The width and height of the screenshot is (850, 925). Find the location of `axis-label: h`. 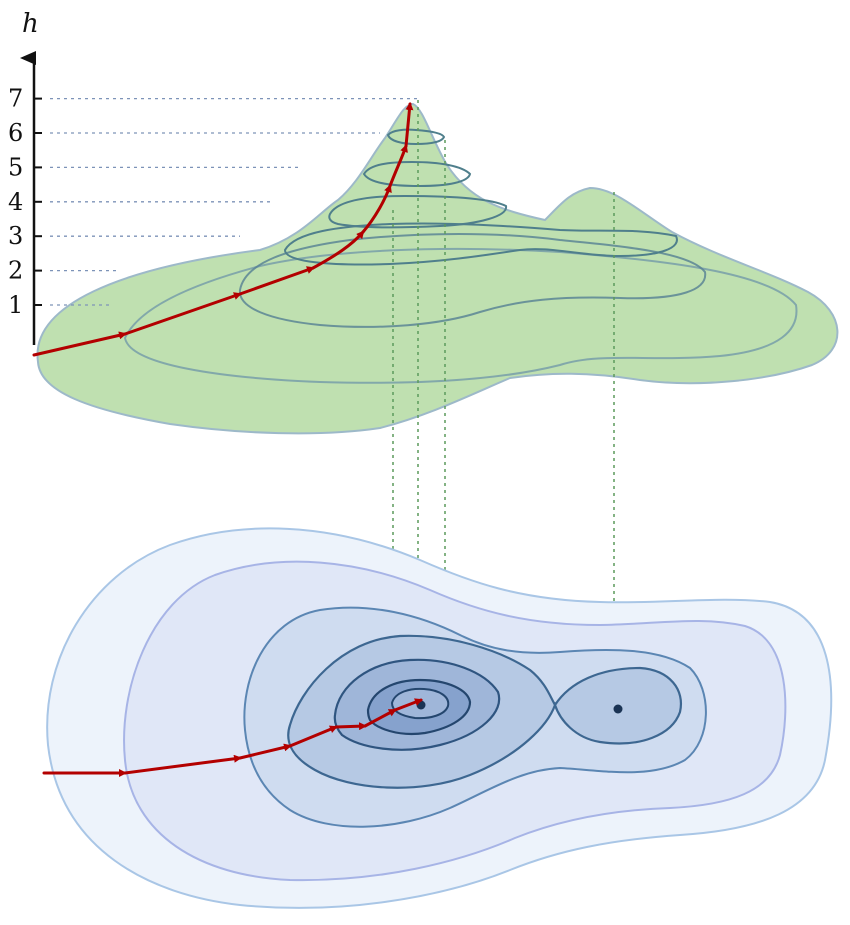

axis-label: h is located at coordinates (30, 24).